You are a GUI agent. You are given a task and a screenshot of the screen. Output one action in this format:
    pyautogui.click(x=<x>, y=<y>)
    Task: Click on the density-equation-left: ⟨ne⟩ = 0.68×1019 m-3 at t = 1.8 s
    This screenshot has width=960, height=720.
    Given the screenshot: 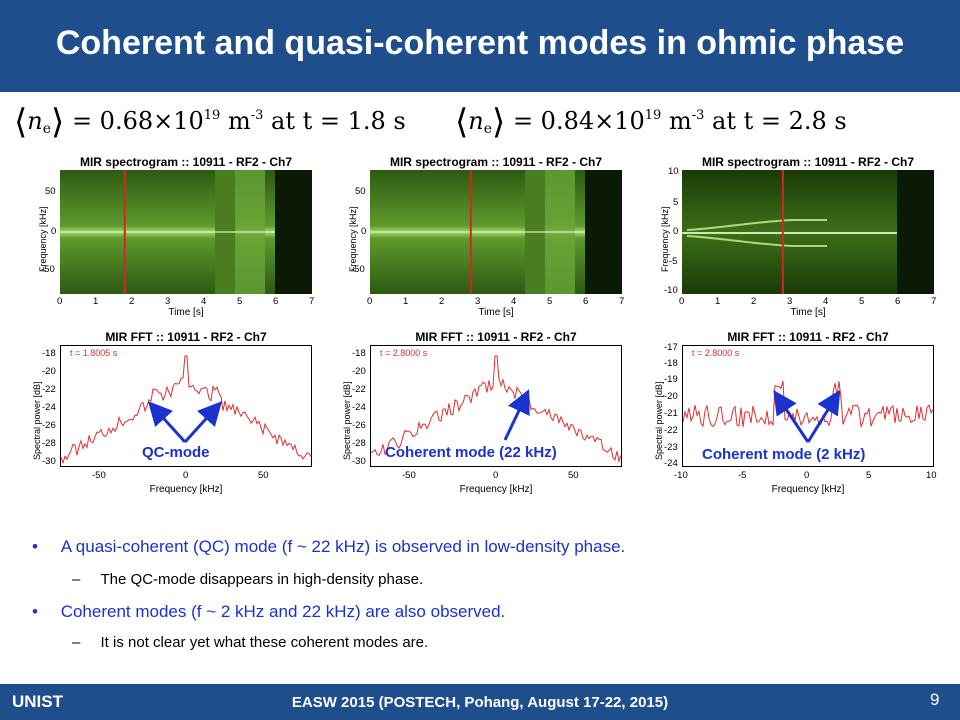 What is the action you would take?
    pyautogui.click(x=210, y=122)
    